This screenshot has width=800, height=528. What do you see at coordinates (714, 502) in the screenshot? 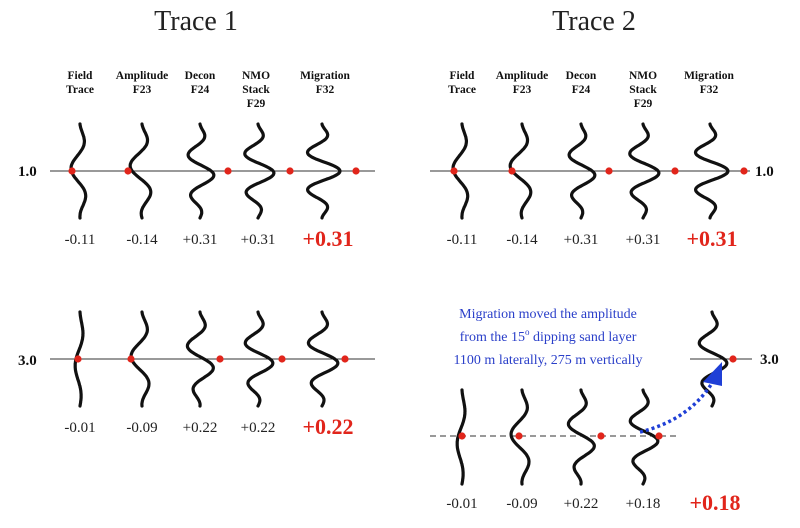
I see `value-migration: +0.18` at bounding box center [714, 502].